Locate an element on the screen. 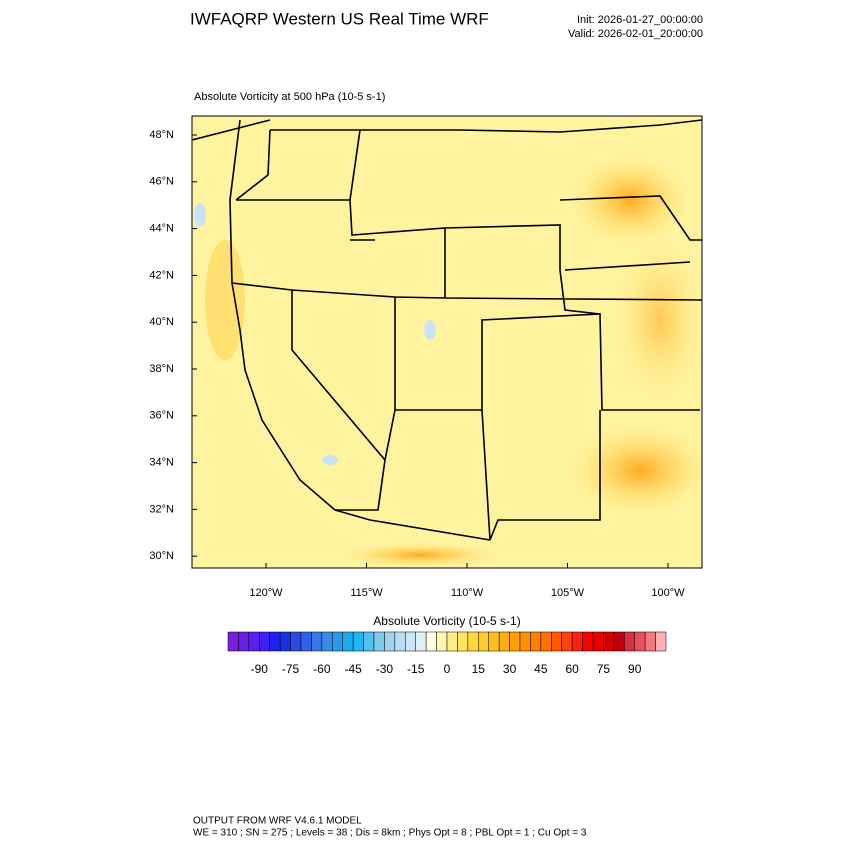 The width and height of the screenshot is (850, 850). valid-time: Valid: 2026-02-01_20:00:00 is located at coordinates (635, 34).